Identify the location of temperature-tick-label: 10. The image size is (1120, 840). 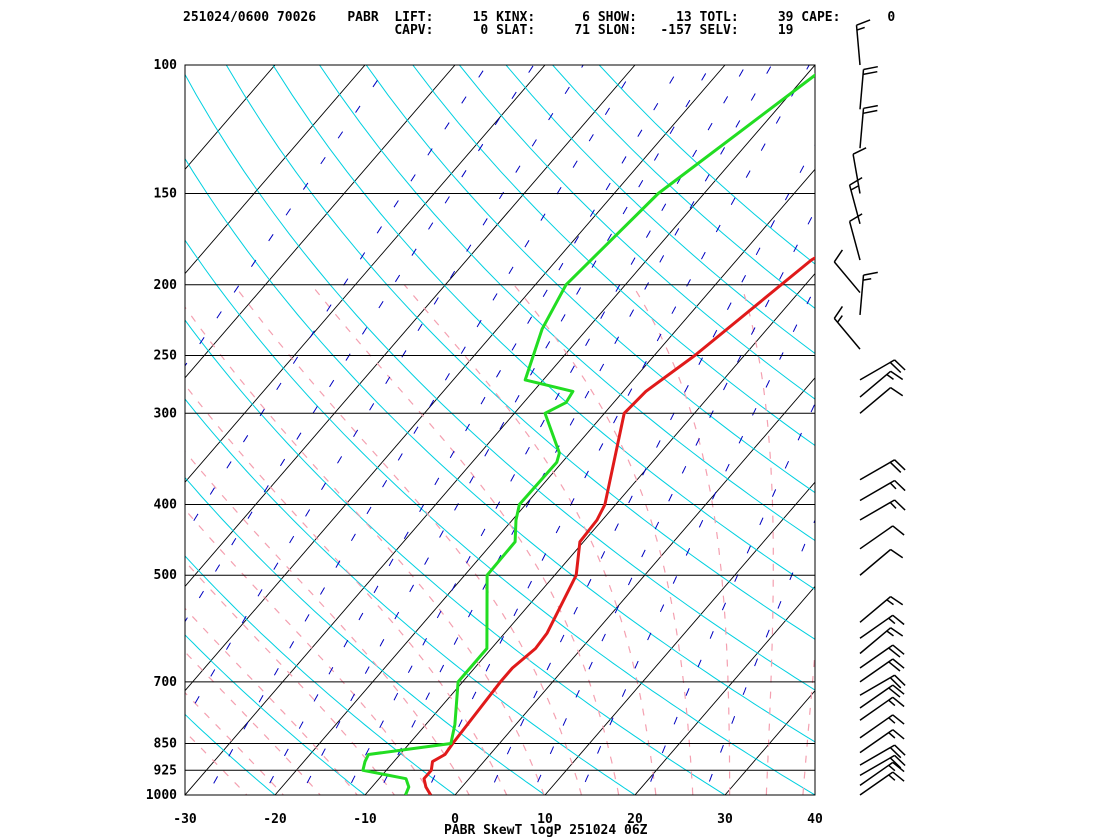
(545, 819).